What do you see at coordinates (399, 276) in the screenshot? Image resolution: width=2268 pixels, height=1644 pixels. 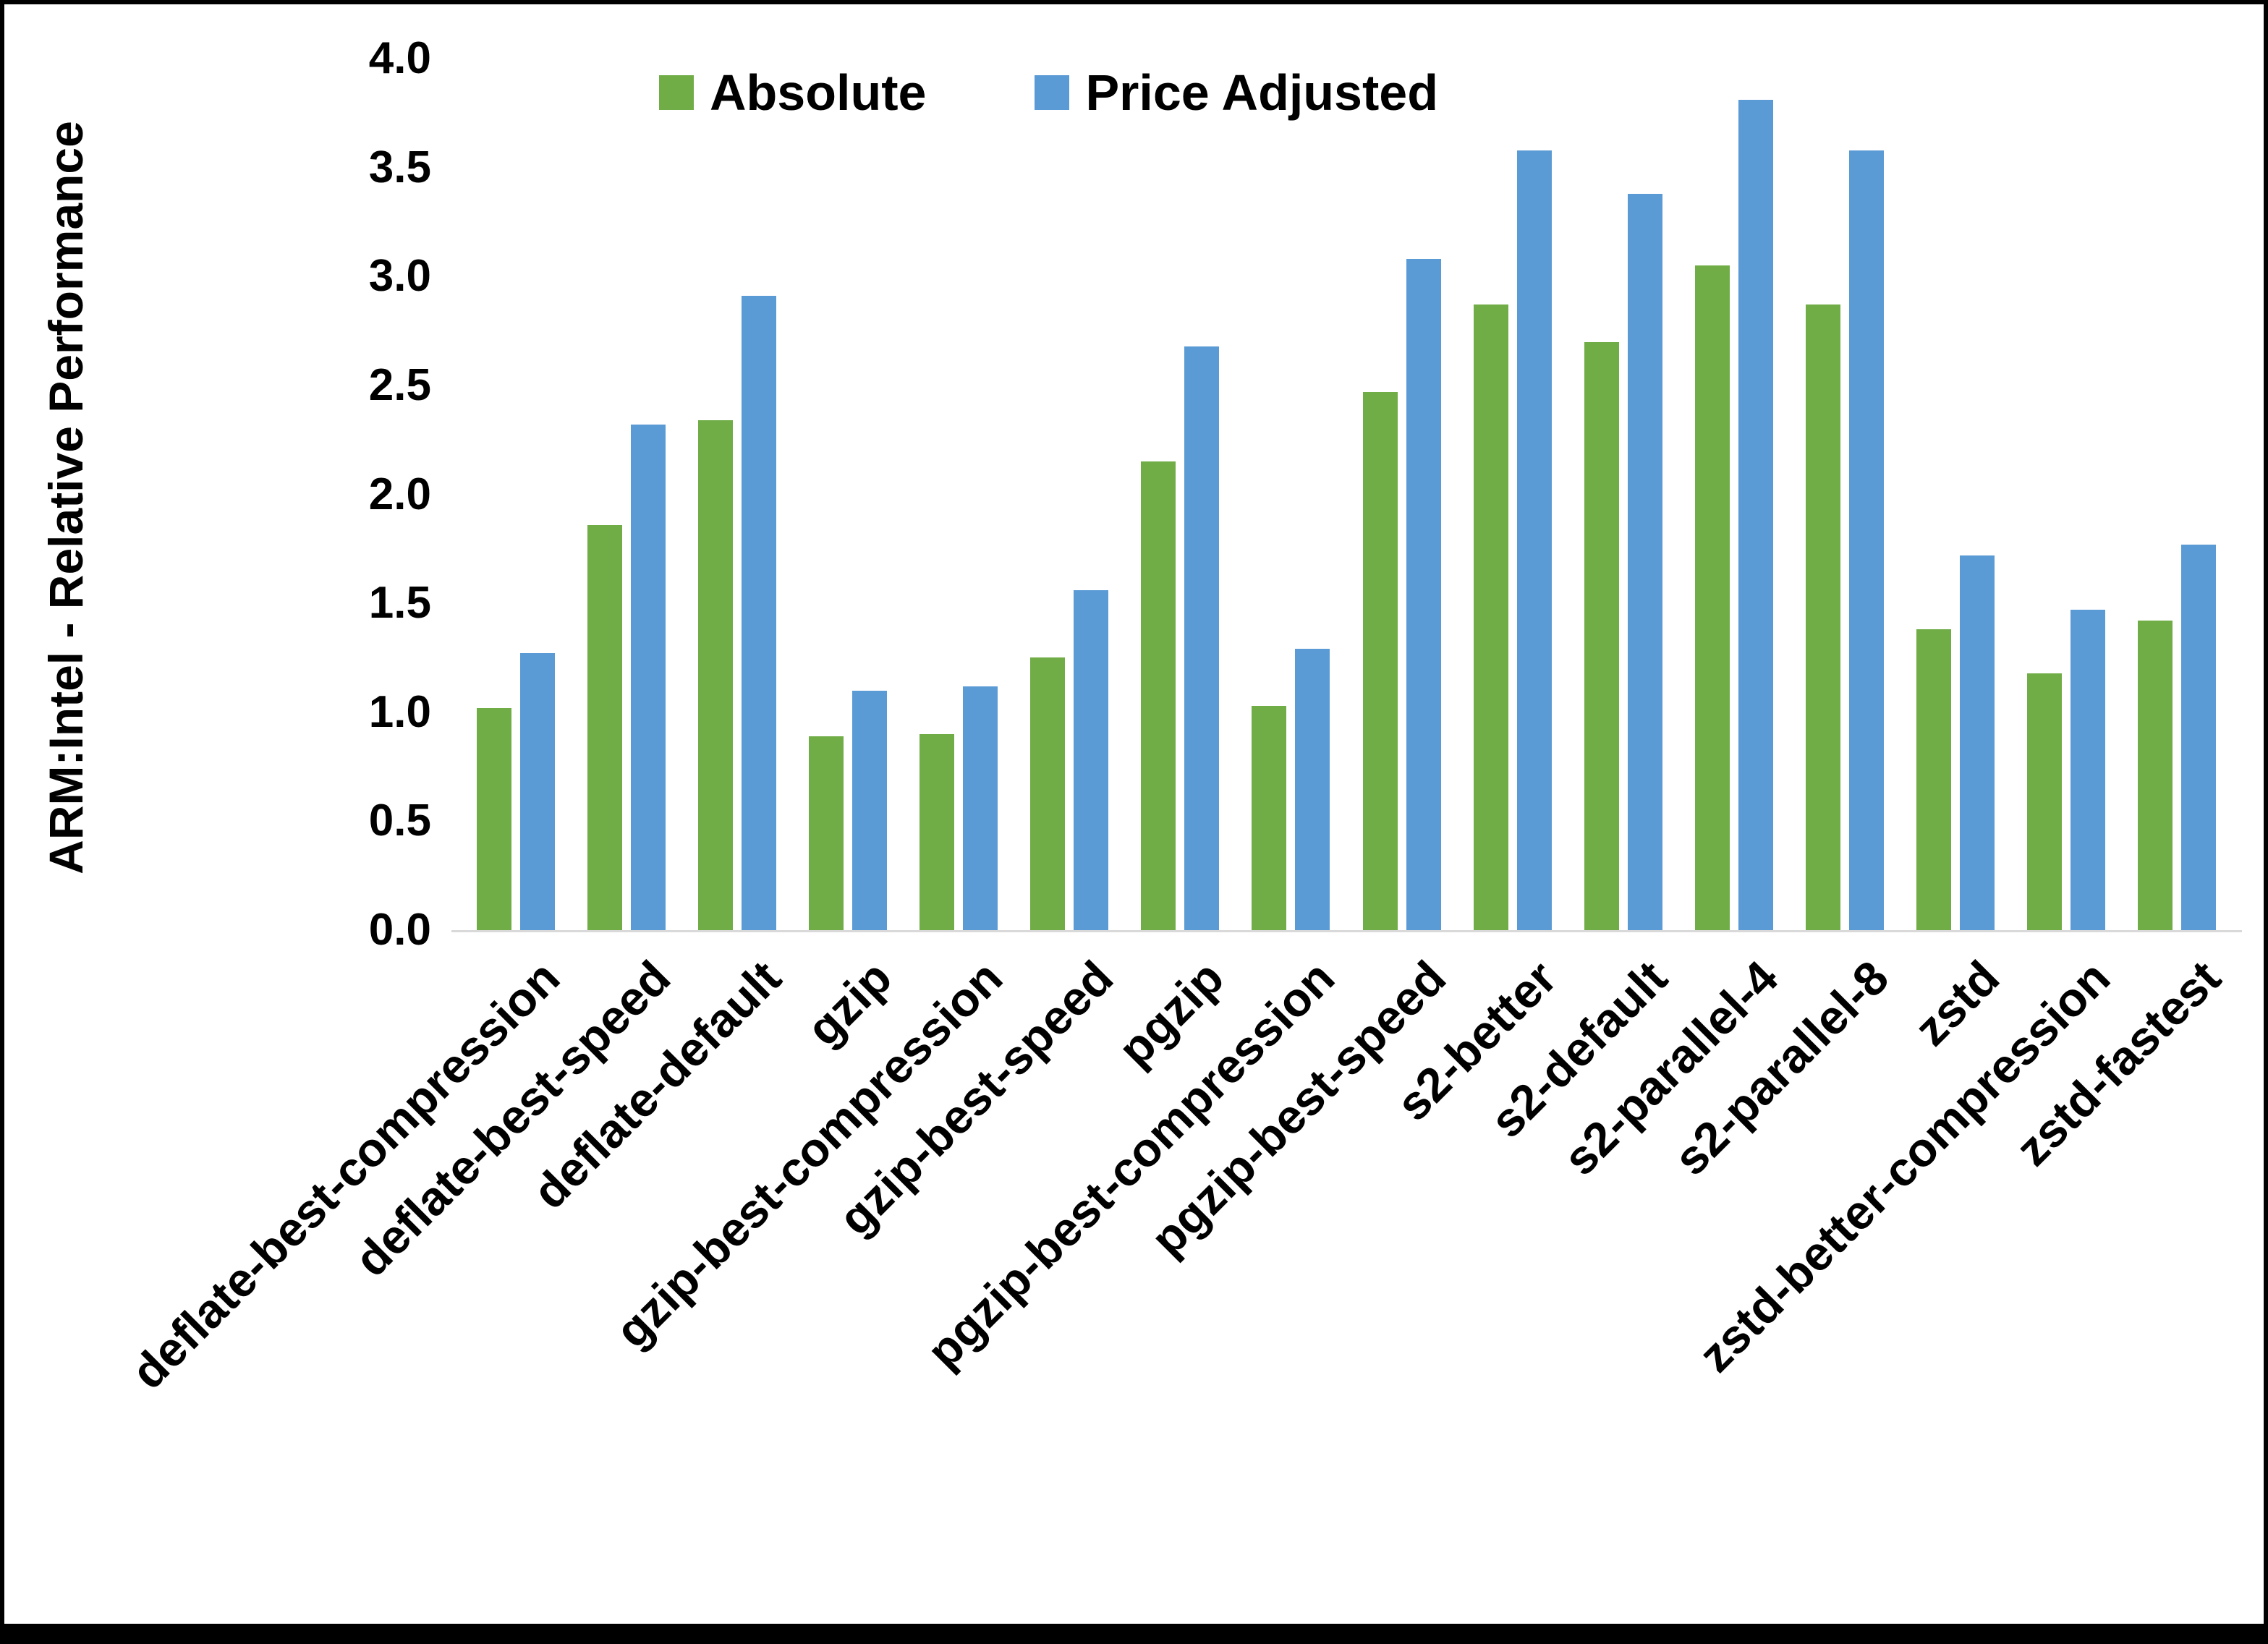 I see `y-axis-tick-label: 3.0` at bounding box center [399, 276].